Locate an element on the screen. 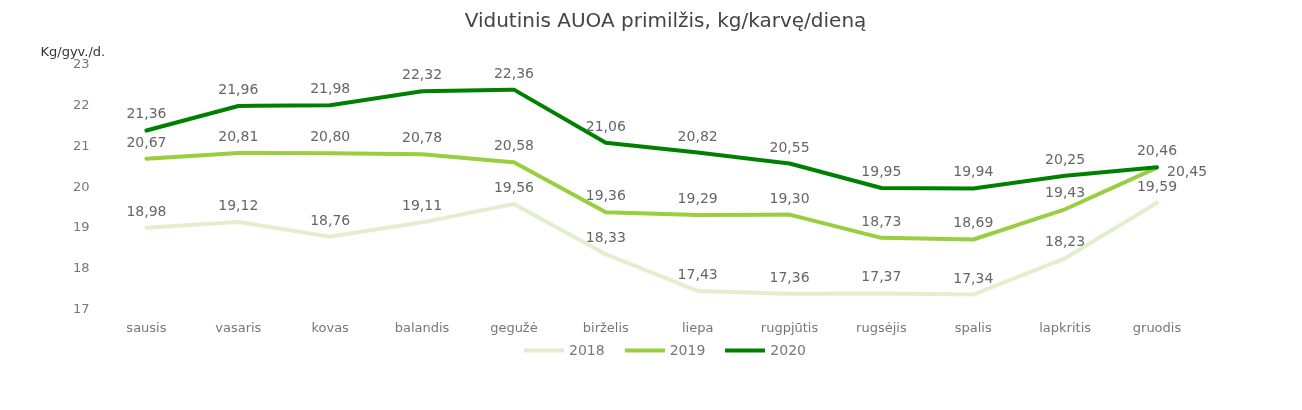 The image size is (1302, 410). legend-label: 2019 is located at coordinates (687, 350).